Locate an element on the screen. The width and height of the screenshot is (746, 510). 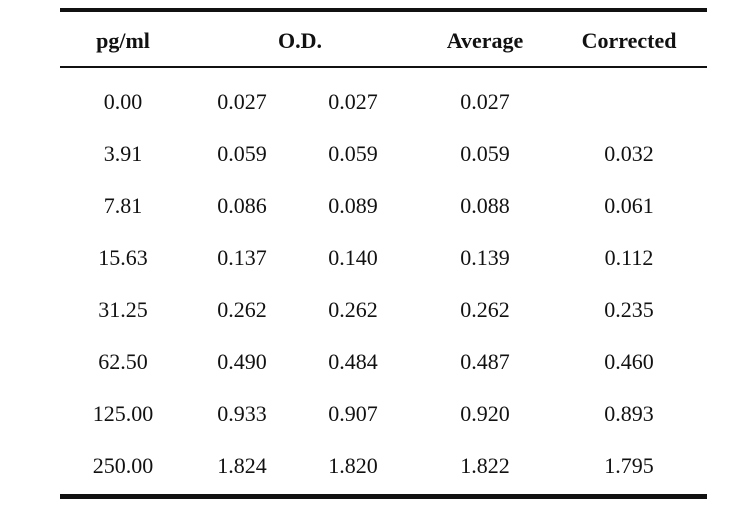
cell-corrected: 0.235 is located at coordinates (629, 309).